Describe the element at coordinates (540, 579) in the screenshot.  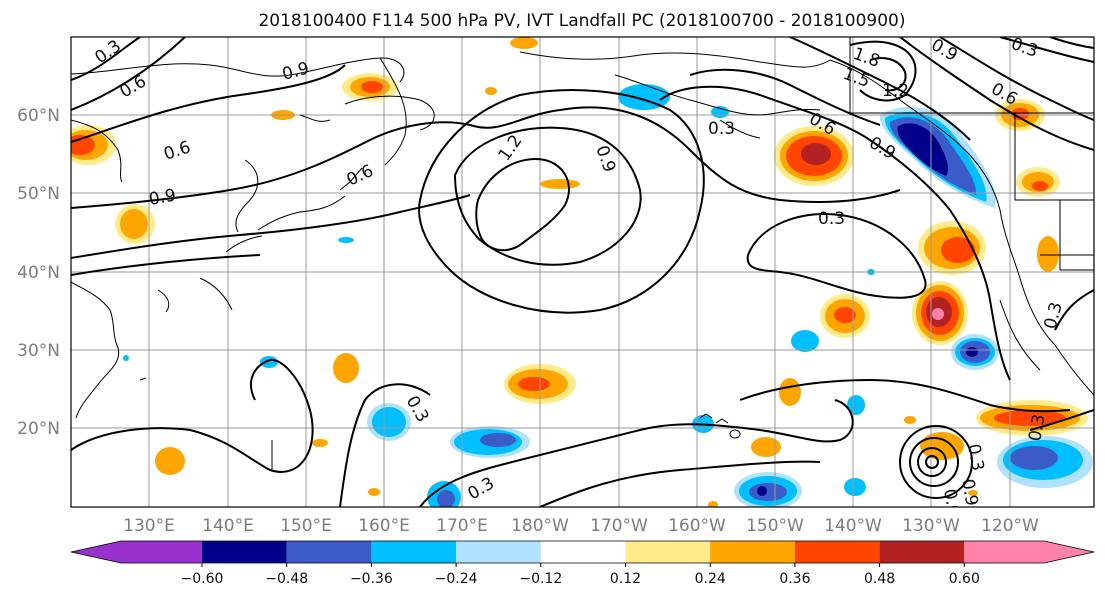
I see `colorbar-tick-label: −0.12` at that location.